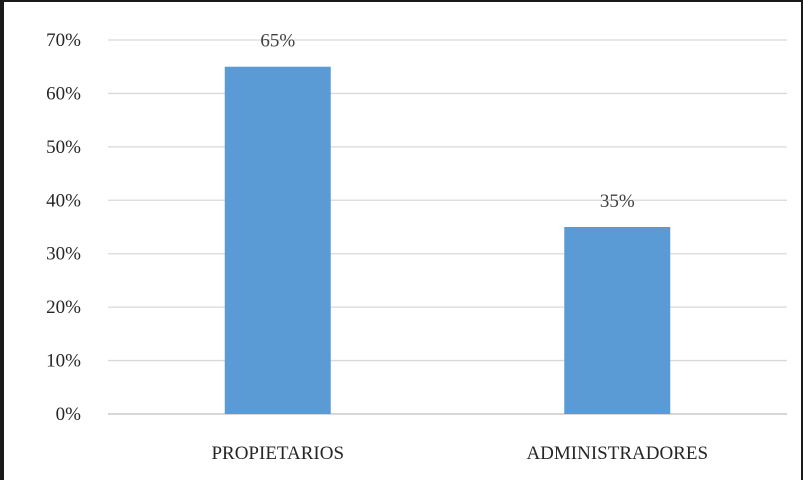  Describe the element at coordinates (63, 40) in the screenshot. I see `y-tick-label: 70%` at that location.